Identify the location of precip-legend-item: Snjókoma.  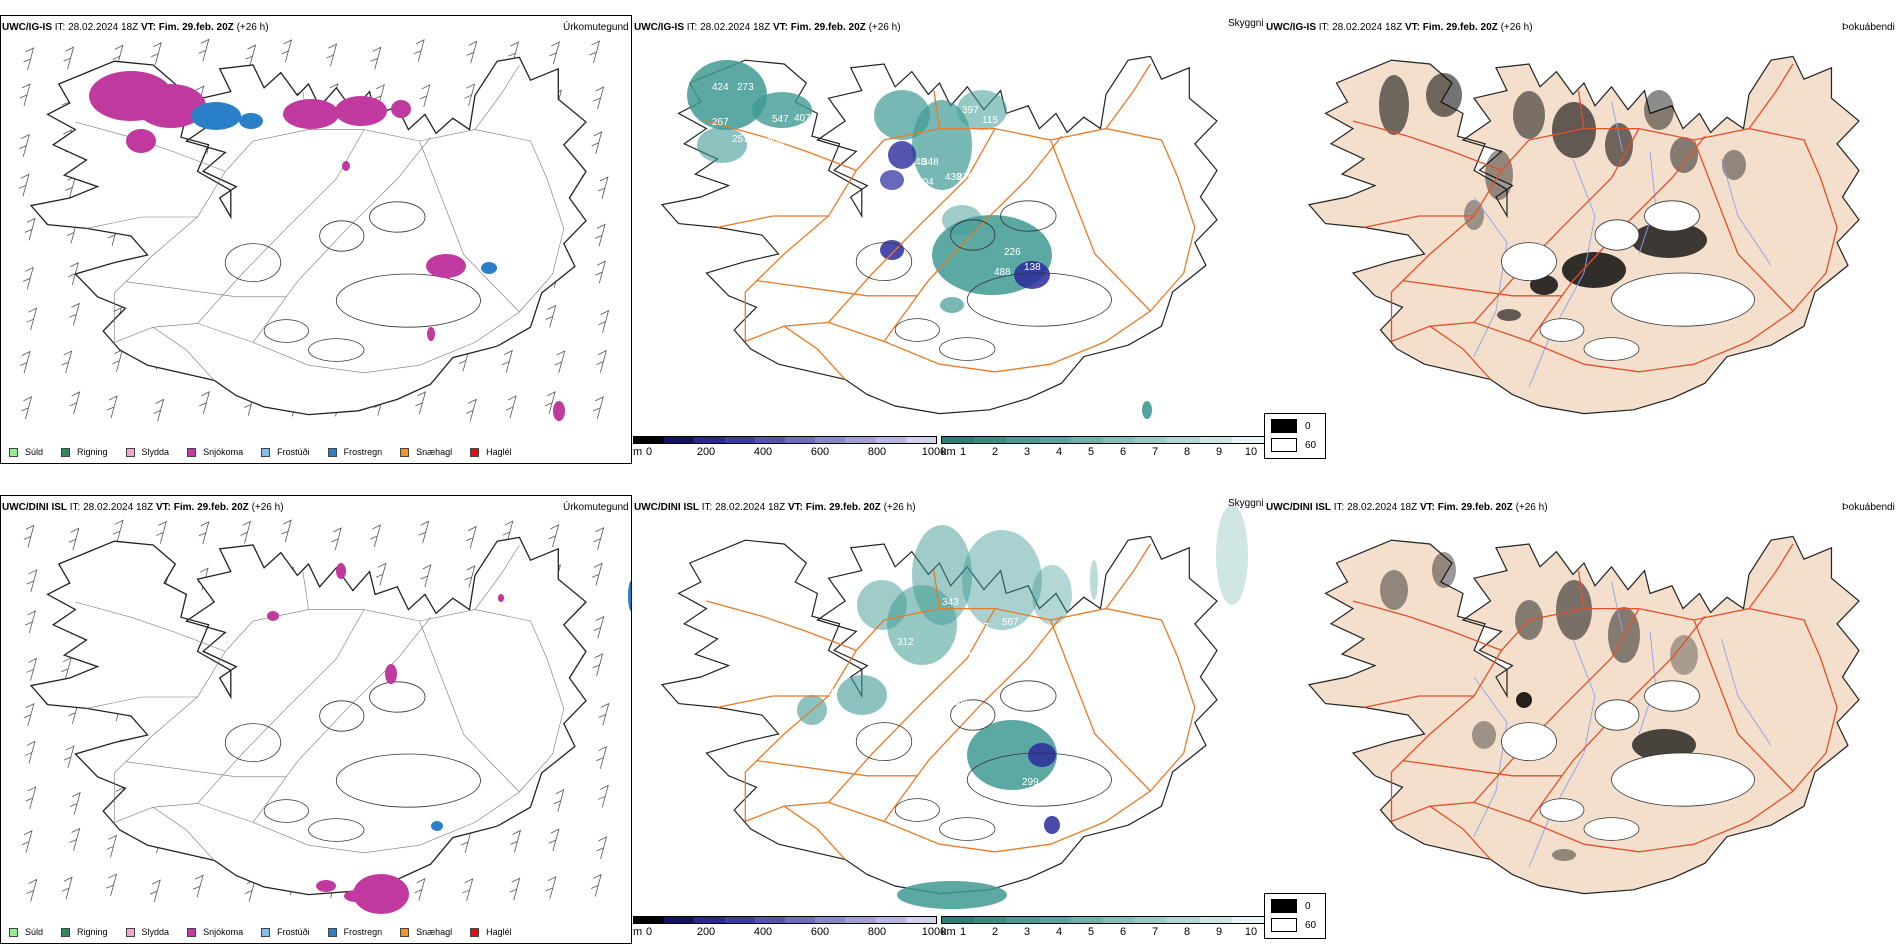
(215, 932).